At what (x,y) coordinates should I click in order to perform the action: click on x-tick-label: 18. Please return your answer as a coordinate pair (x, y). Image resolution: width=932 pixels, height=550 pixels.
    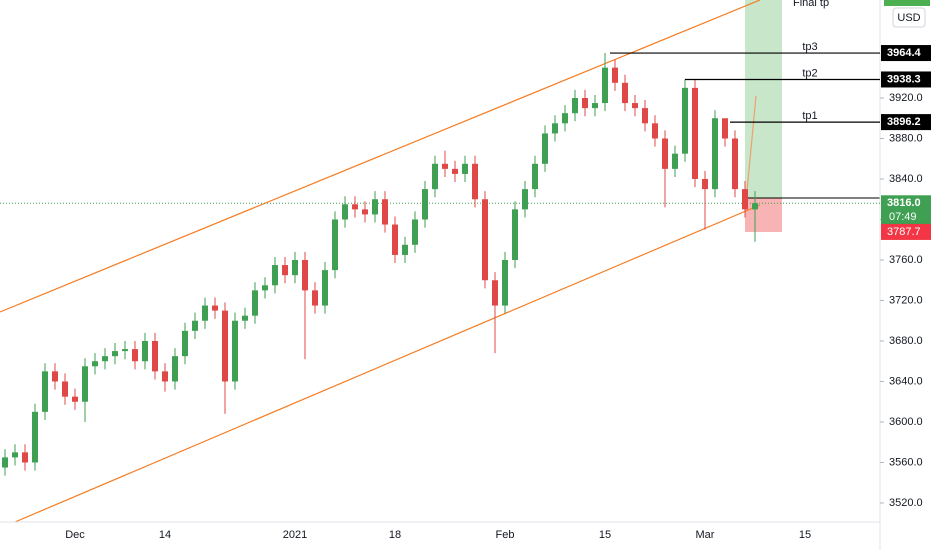
    Looking at the image, I should click on (395, 535).